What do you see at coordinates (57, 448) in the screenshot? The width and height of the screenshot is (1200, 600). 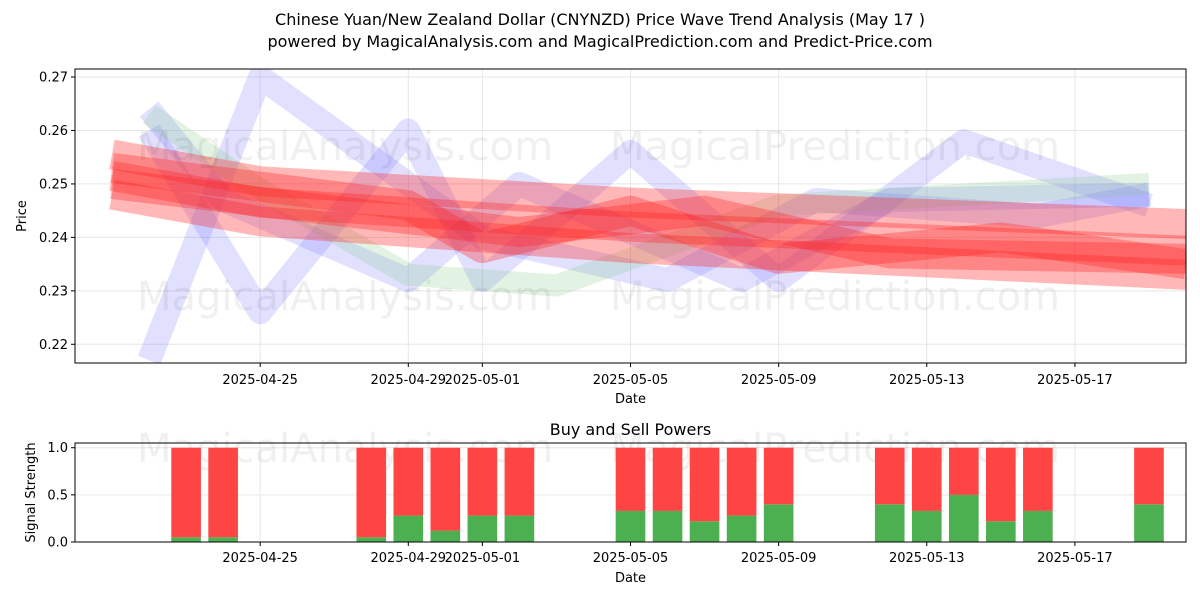 I see `y-tick-label: 1.0` at bounding box center [57, 448].